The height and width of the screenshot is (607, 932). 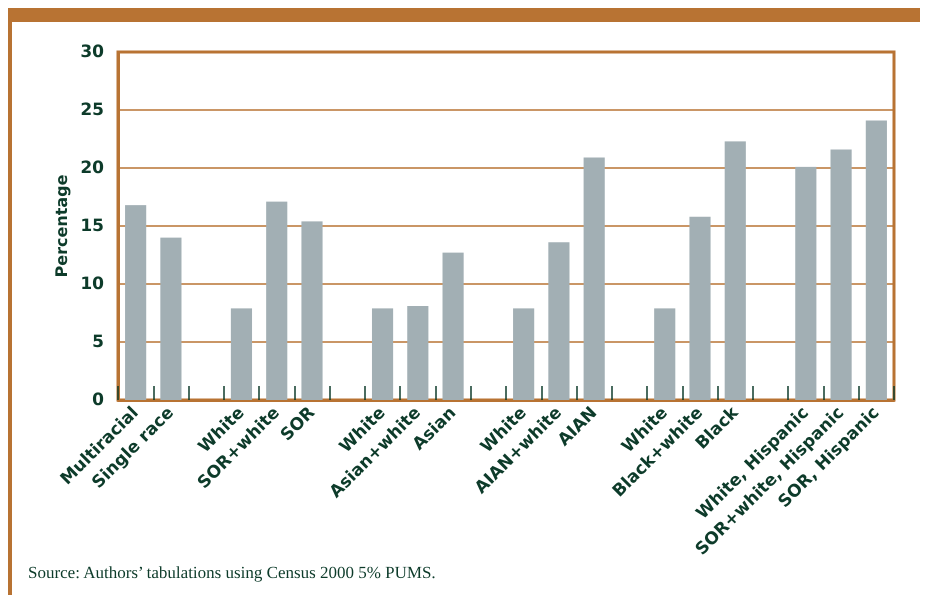 What do you see at coordinates (98, 342) in the screenshot?
I see `y-tick-label: 5` at bounding box center [98, 342].